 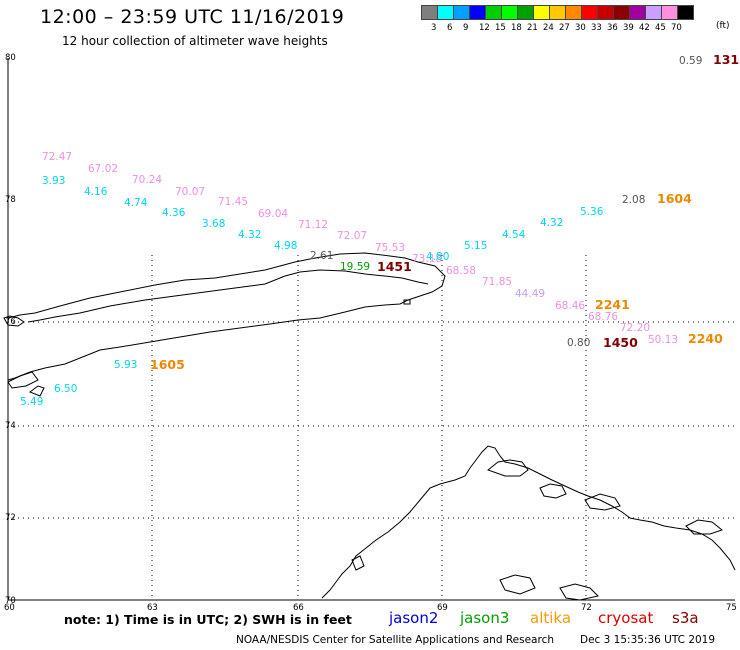 What do you see at coordinates (612, 28) in the screenshot?
I see `color-scale-label: 36` at bounding box center [612, 28].